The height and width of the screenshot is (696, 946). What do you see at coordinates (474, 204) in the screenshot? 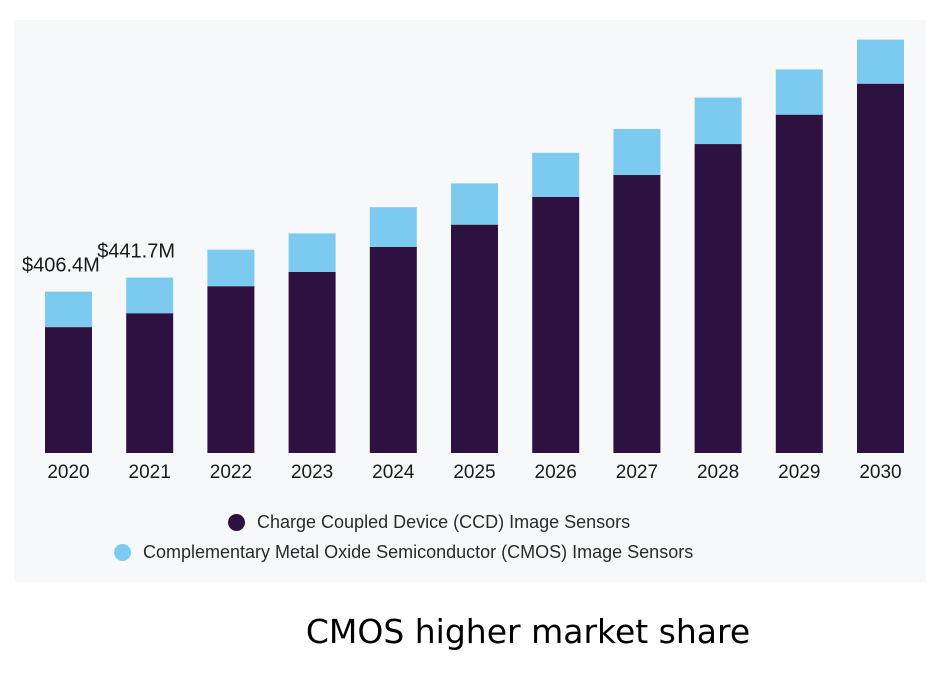
I see `bar-cmos-2025` at bounding box center [474, 204].